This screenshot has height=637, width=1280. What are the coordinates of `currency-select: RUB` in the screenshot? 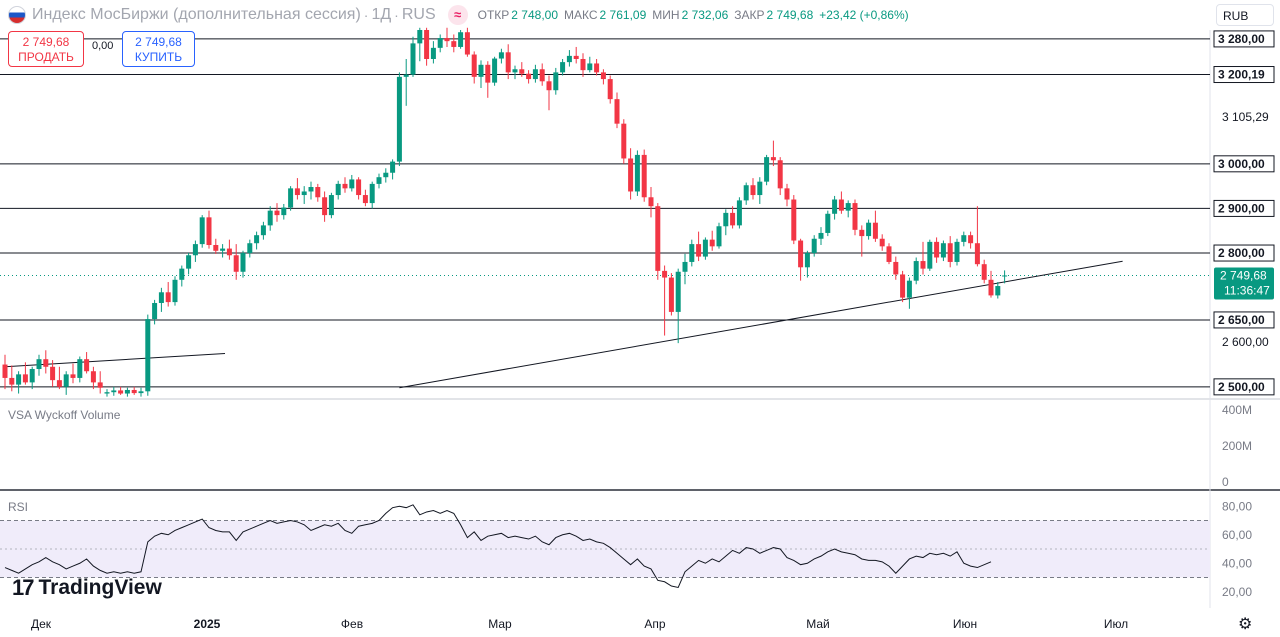 It's located at (1245, 15).